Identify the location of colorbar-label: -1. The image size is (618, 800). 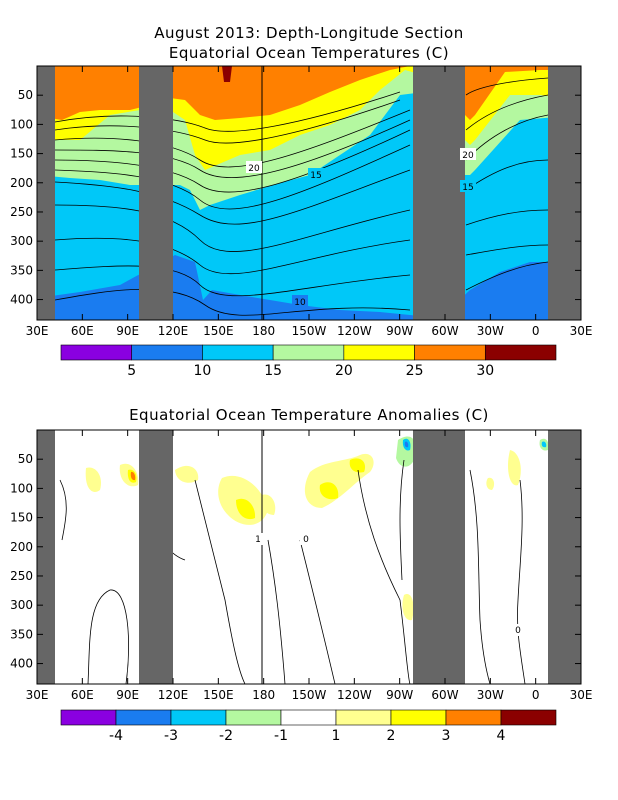
(281, 736).